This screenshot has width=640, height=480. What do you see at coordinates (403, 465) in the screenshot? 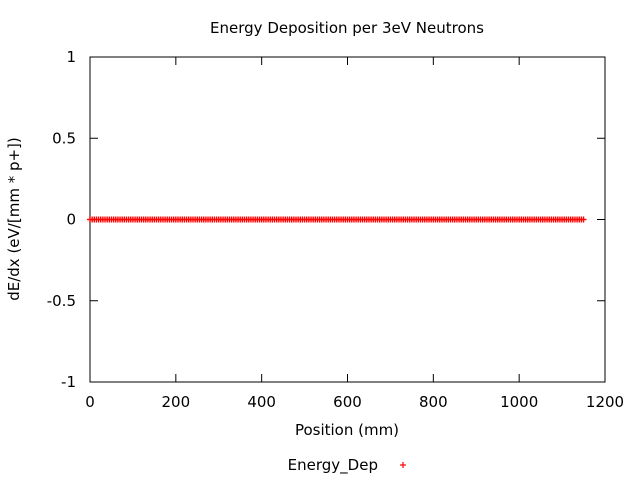
I see `legend-marker-energy-dep` at bounding box center [403, 465].